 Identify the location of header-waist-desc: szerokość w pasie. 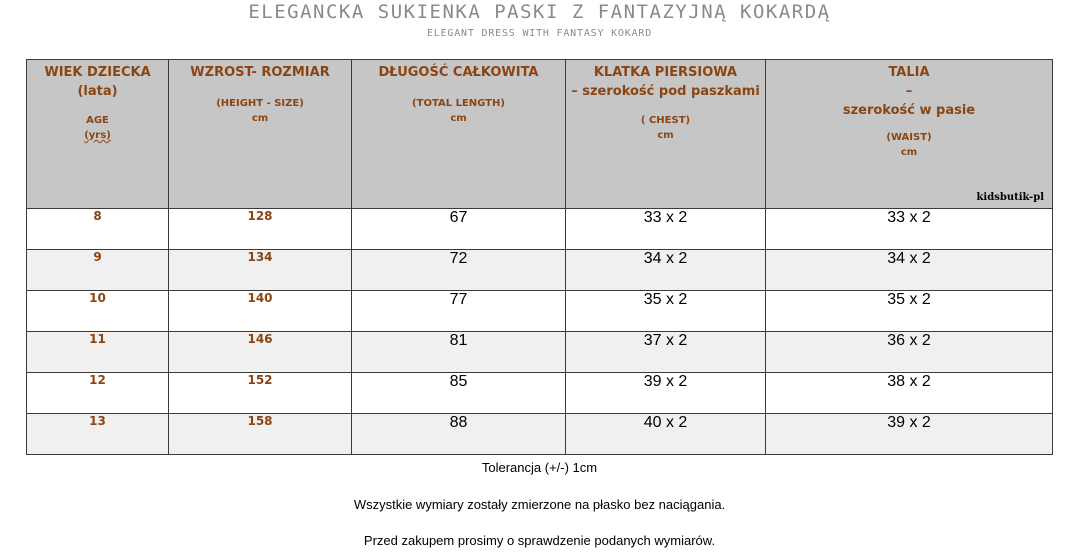
(909, 110).